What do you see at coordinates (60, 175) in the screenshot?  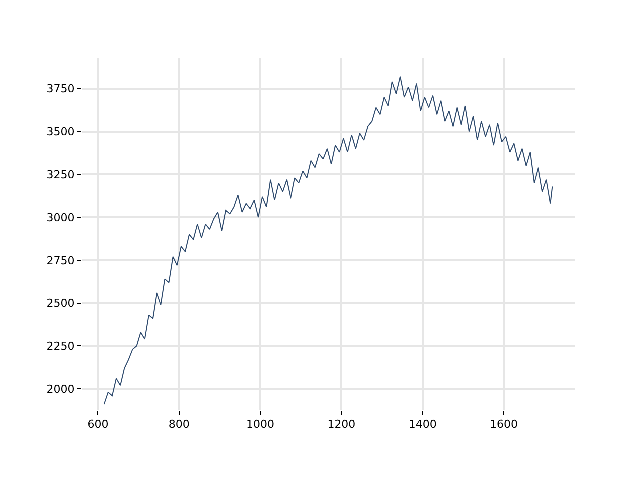 I see `y-tick-label: 3250` at bounding box center [60, 175].